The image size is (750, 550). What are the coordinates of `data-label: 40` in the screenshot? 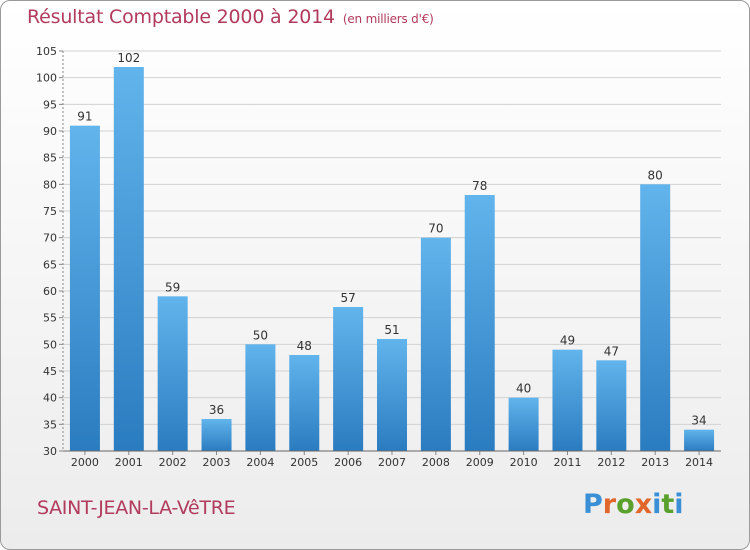 It's located at (523, 389).